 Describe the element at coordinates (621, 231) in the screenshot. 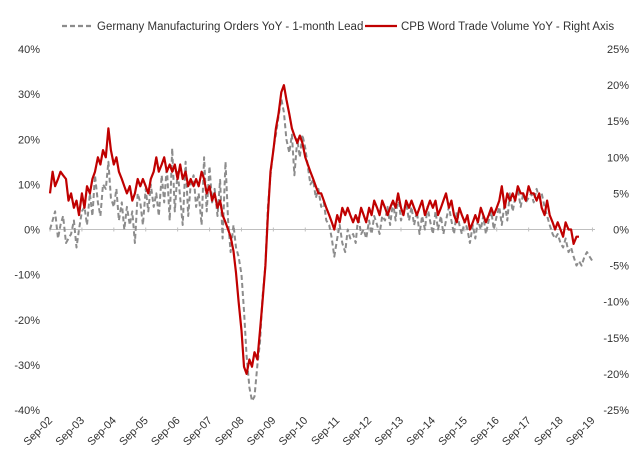

I see `right-axis-tick-label: 0%` at that location.